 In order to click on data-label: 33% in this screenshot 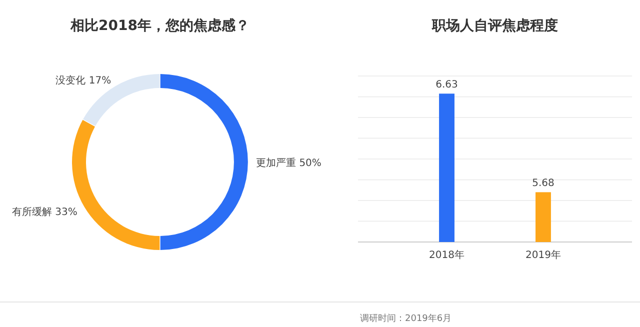, I will do `click(66, 212)`.